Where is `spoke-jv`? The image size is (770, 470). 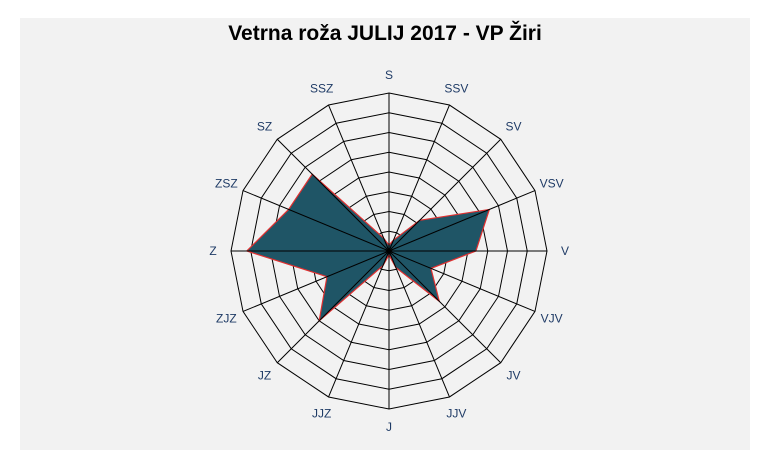 spoke-jv is located at coordinates (445, 307).